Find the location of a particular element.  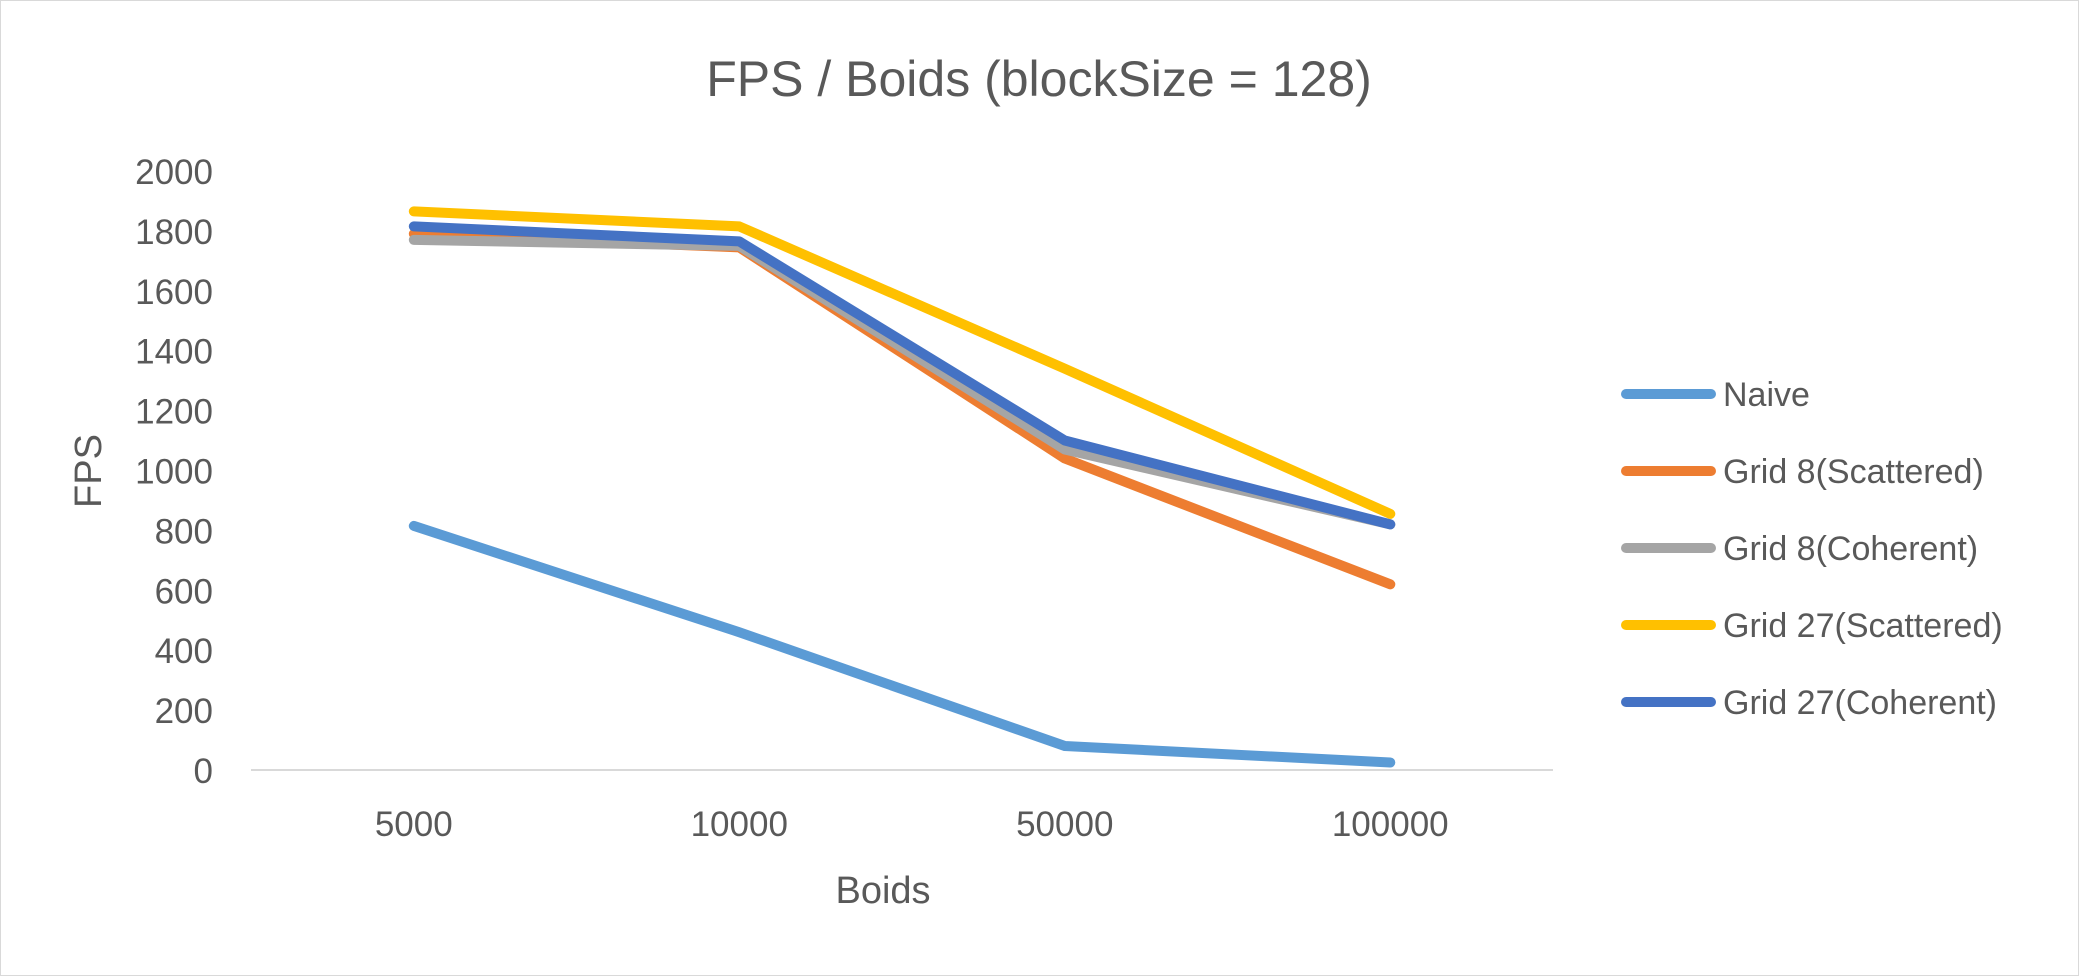

y-axis-title: FPS is located at coordinates (89, 471).